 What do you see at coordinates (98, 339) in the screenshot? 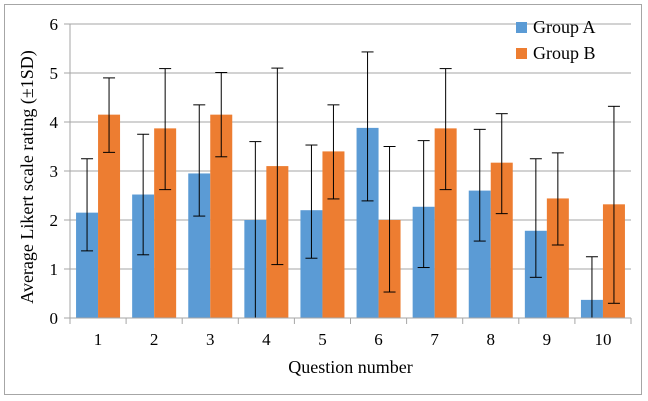
I see `x-tick-label: 1` at bounding box center [98, 339].